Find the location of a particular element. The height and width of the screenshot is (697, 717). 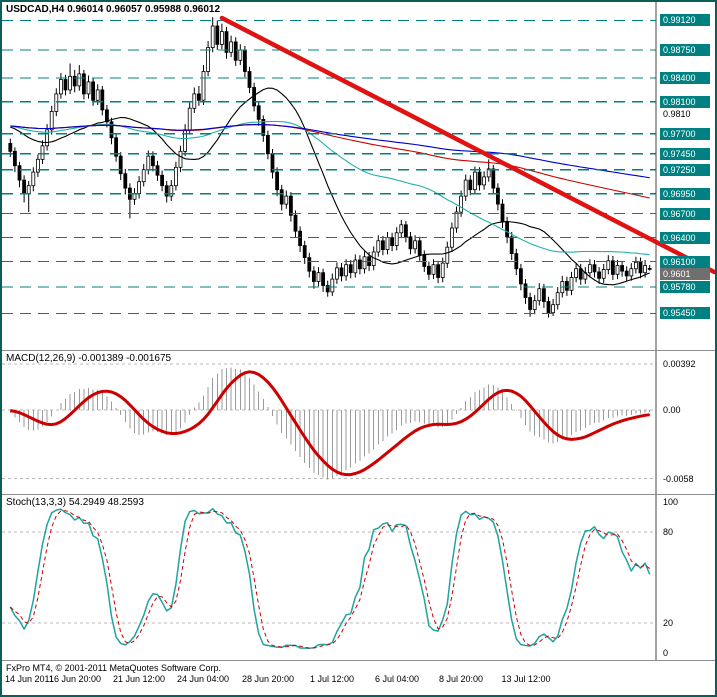

time-axis-label: 6 Jul 04:00 is located at coordinates (397, 679).